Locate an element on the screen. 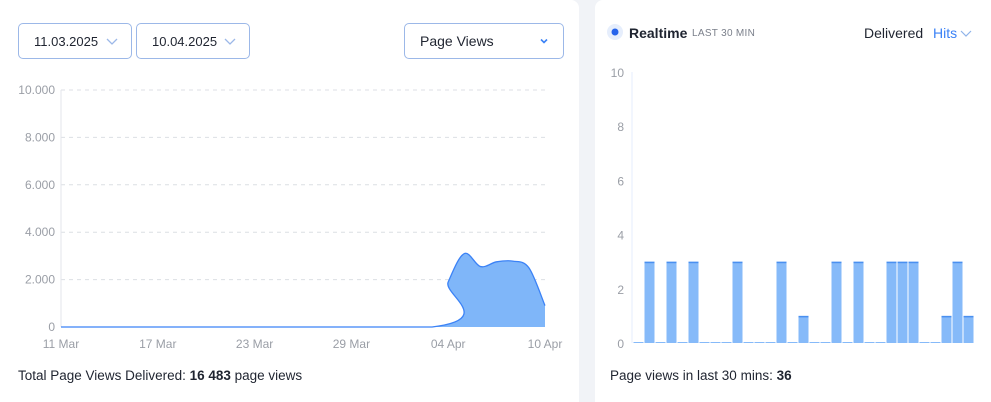 Image resolution: width=991 pixels, height=402 pixels. x-tick-label: 04 Apr is located at coordinates (448, 344).